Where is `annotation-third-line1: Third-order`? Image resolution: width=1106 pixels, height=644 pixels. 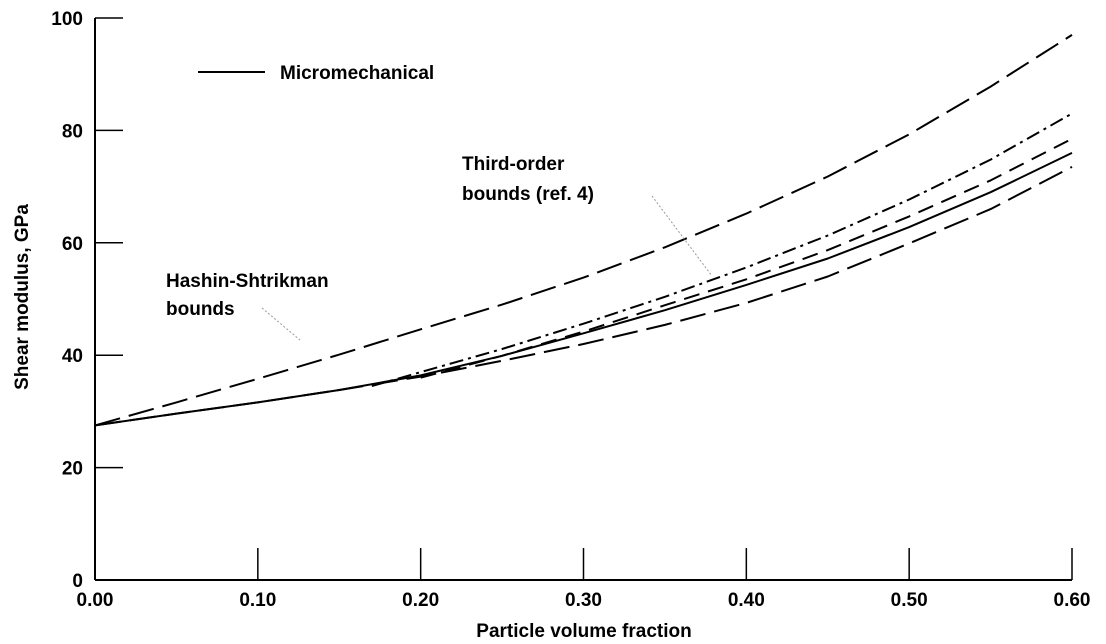 annotation-third-line1: Third-order is located at coordinates (513, 164).